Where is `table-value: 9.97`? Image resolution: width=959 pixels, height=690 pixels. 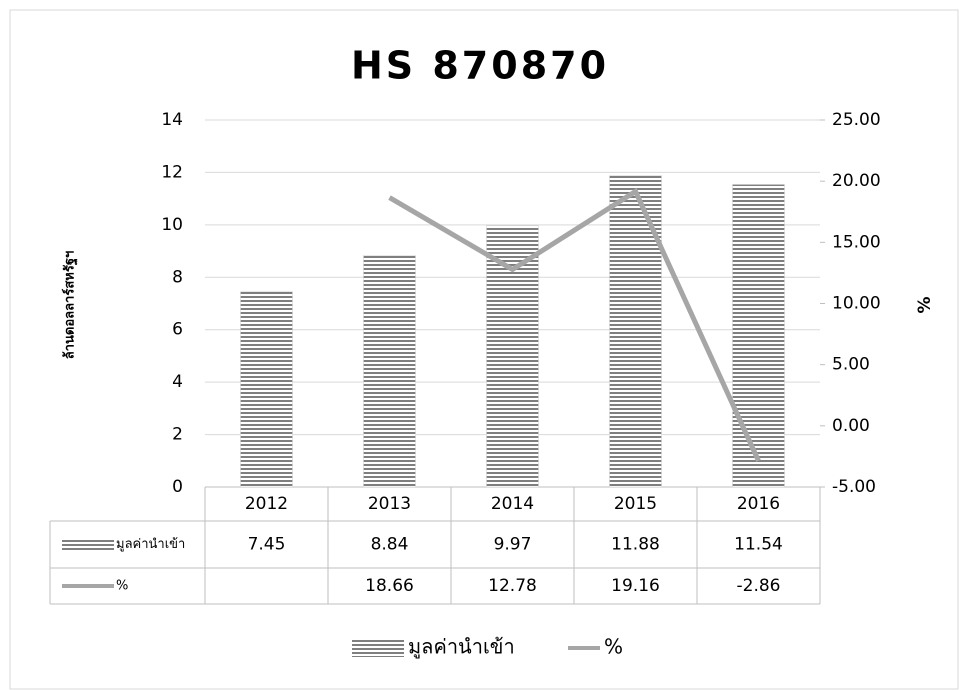 table-value: 9.97 is located at coordinates (513, 545).